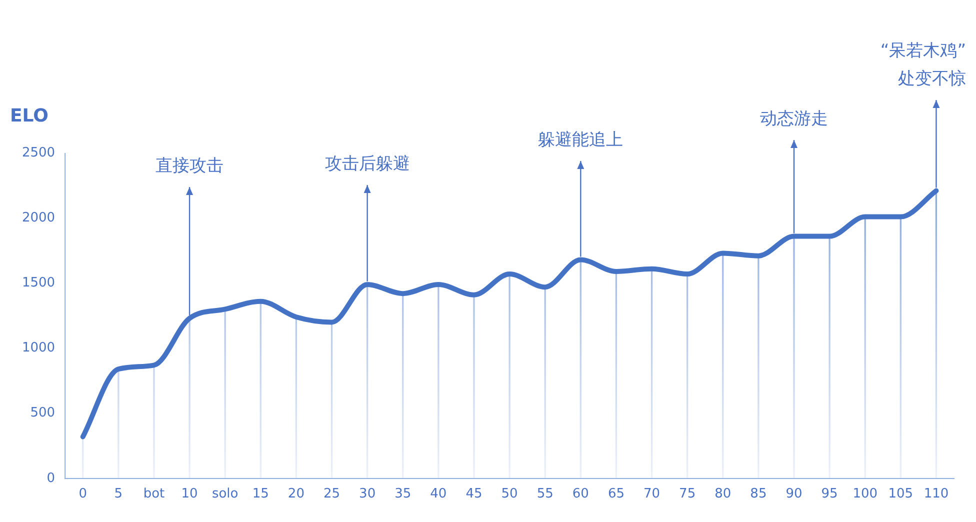 The height and width of the screenshot is (522, 976). I want to click on y-tick-label: 0, so click(51, 478).